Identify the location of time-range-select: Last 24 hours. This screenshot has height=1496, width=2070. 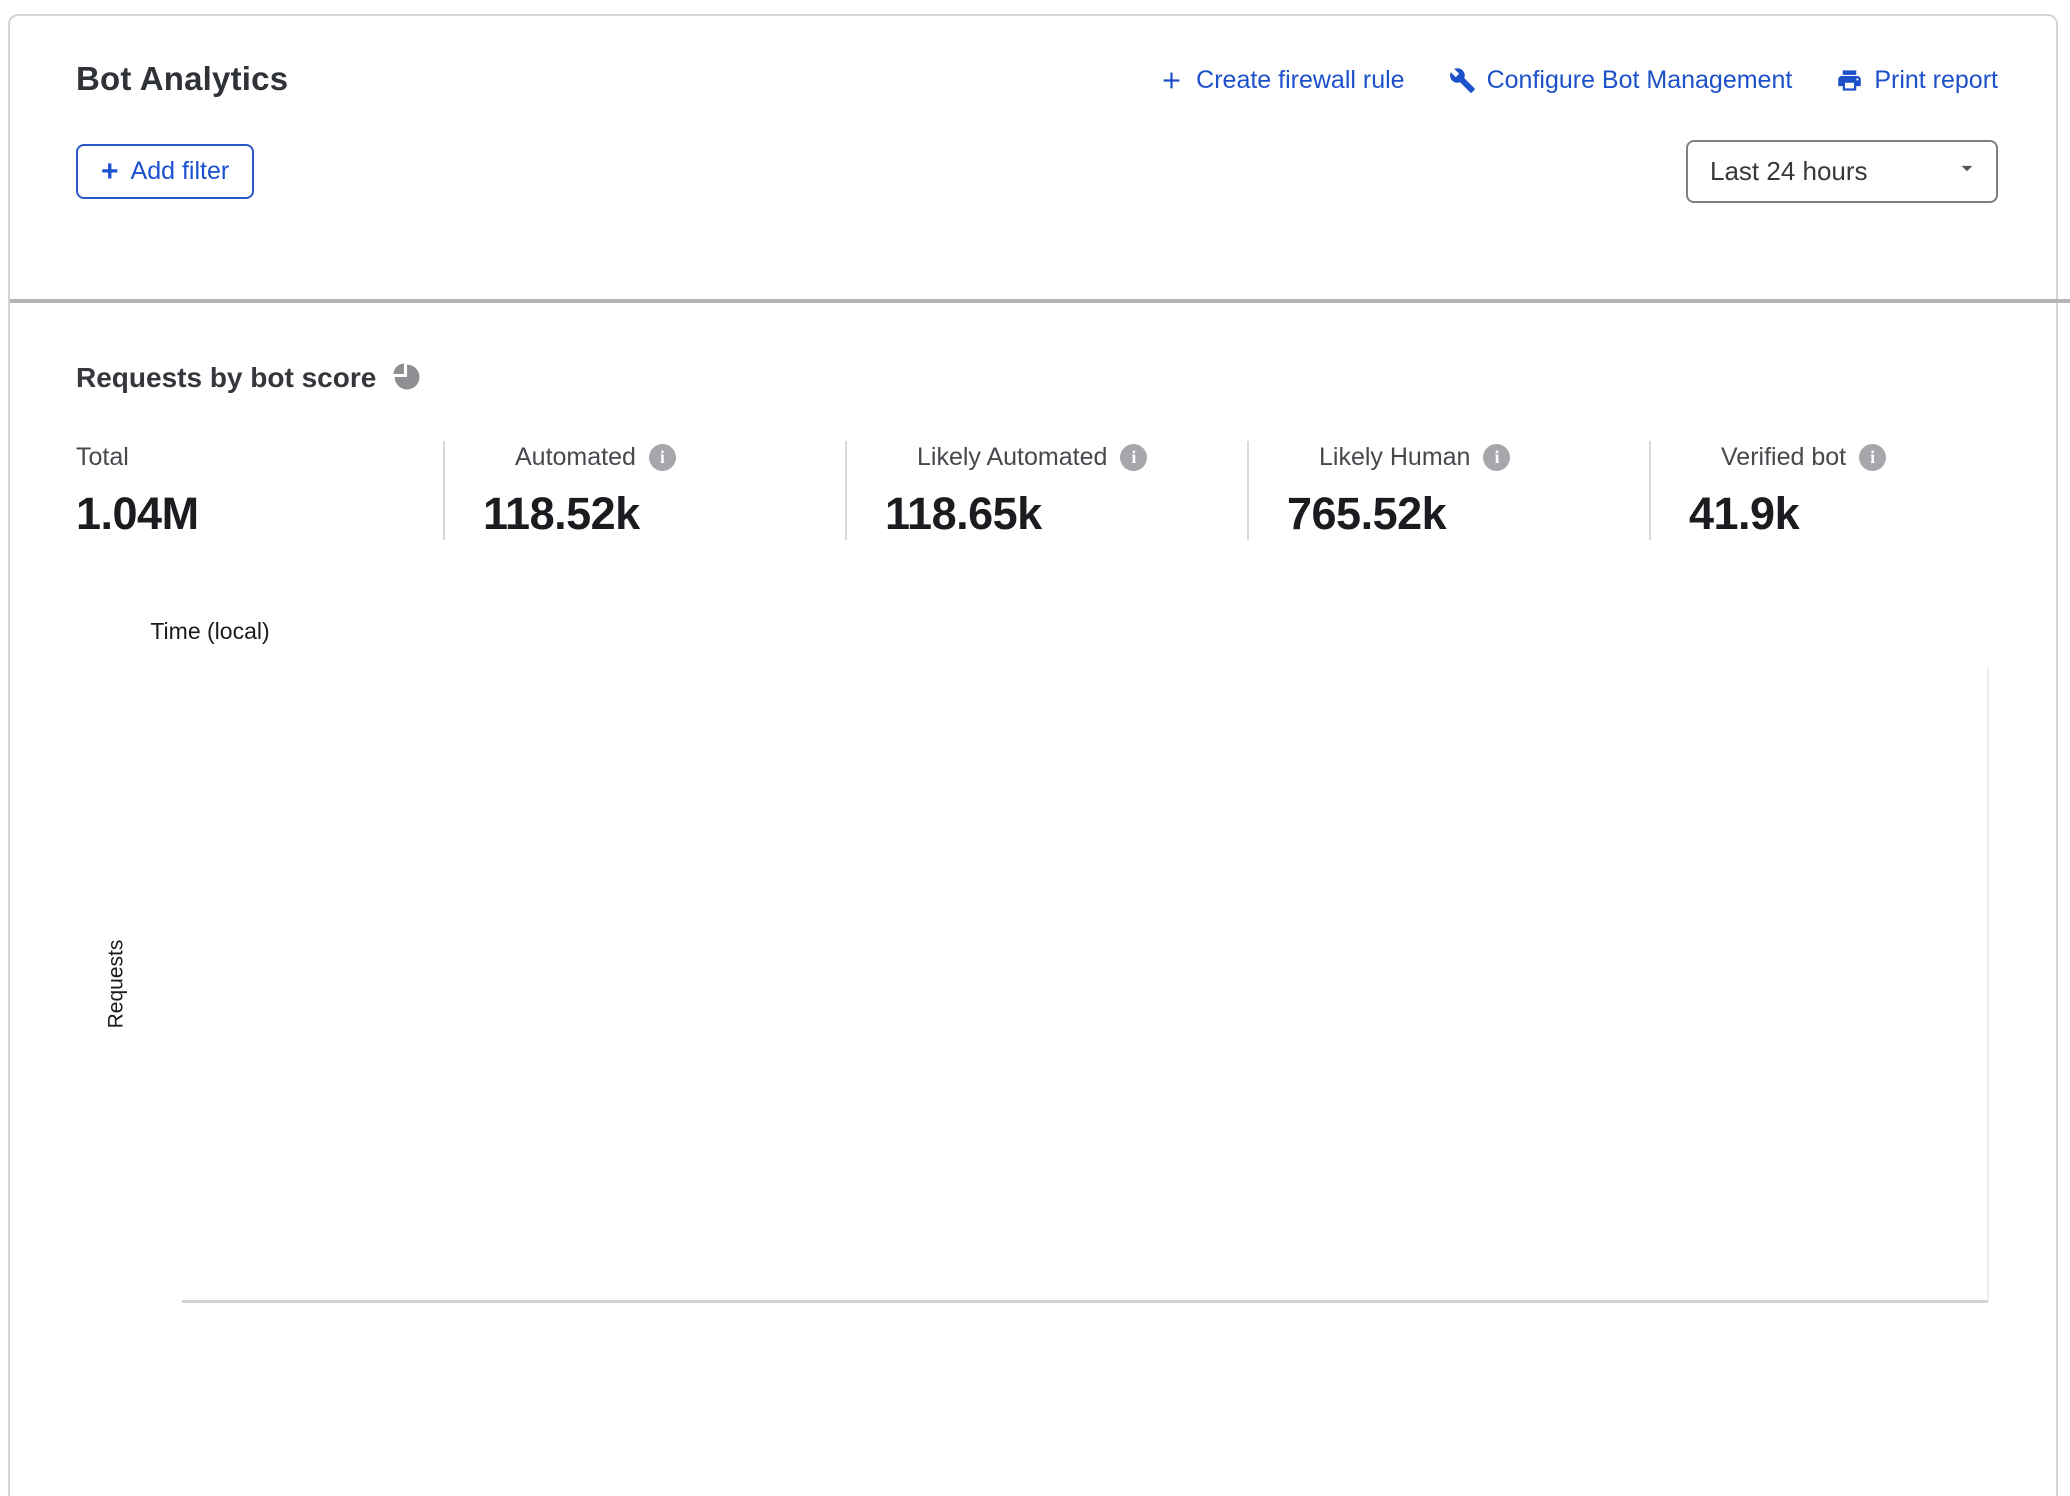
(1842, 171).